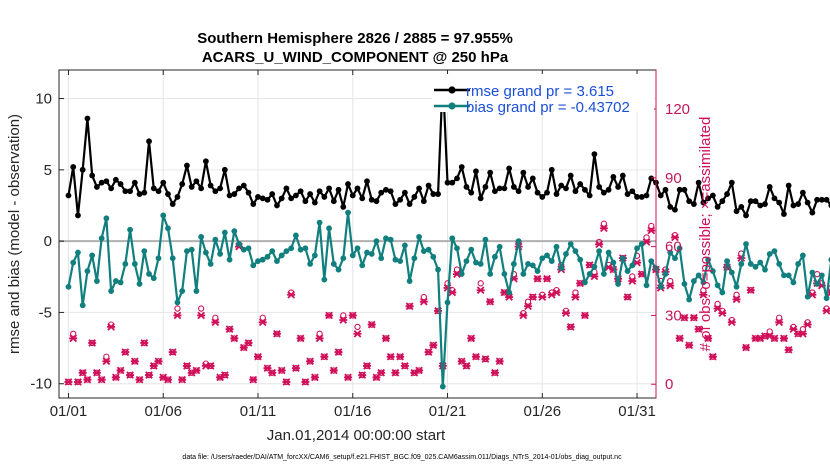  What do you see at coordinates (43, 99) in the screenshot?
I see `y-tick-label: 10` at bounding box center [43, 99].